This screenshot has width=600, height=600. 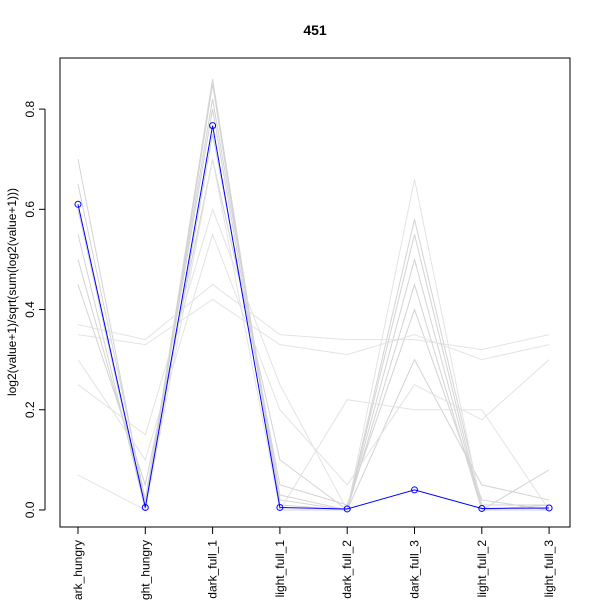 I want to click on y-tick-label: 0.6, so click(x=30, y=209).